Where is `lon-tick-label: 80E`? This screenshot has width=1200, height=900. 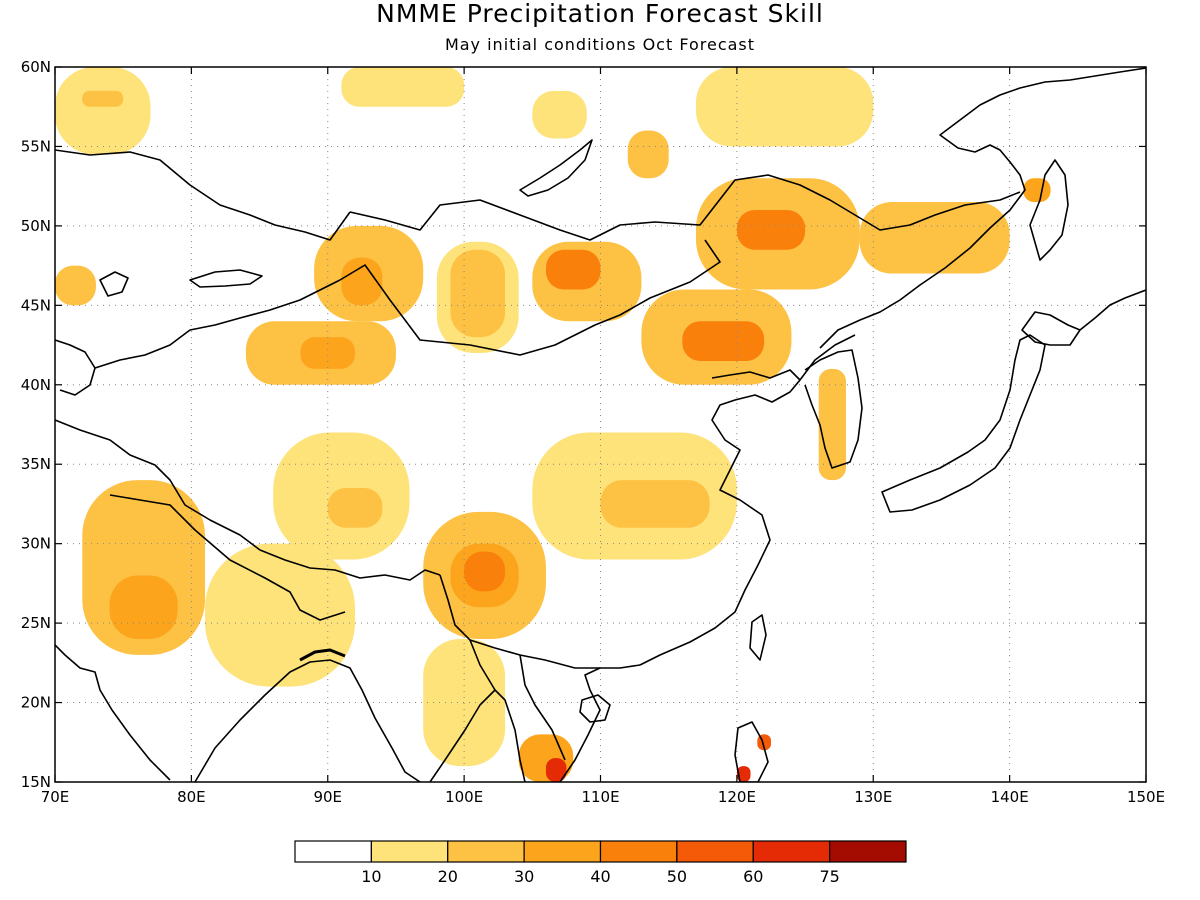
lon-tick-label: 80E is located at coordinates (191, 797).